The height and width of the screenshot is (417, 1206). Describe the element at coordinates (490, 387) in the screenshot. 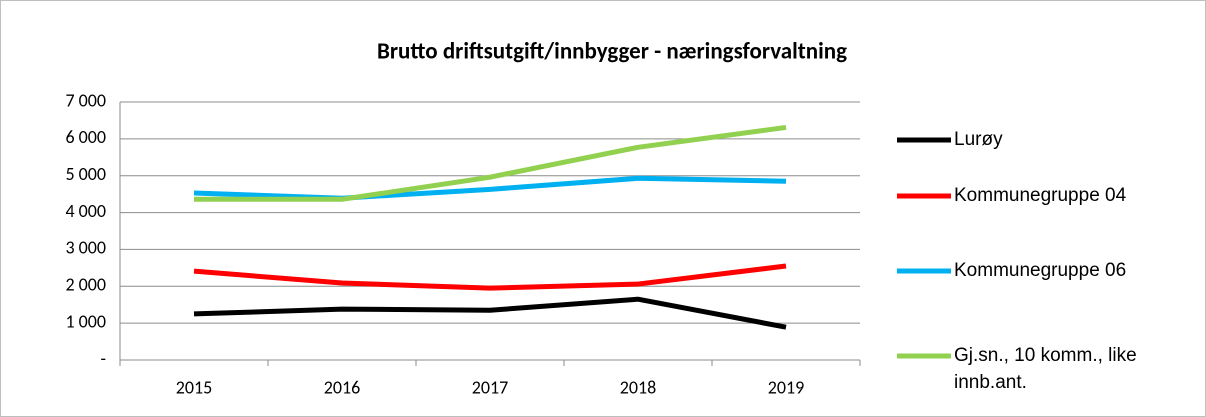

I see `x-tick-label: 2017` at that location.